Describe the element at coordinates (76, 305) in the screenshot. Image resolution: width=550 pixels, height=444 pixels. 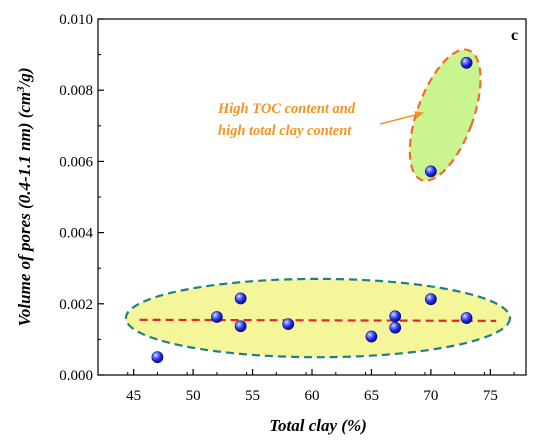
I see `y-tick-label: 0.002` at that location.